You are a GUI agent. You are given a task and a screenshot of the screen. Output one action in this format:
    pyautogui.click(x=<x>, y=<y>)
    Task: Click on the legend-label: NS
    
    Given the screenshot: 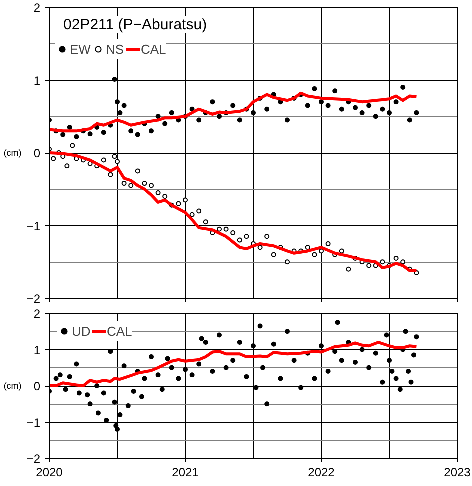 What is the action you would take?
    pyautogui.click(x=116, y=49)
    